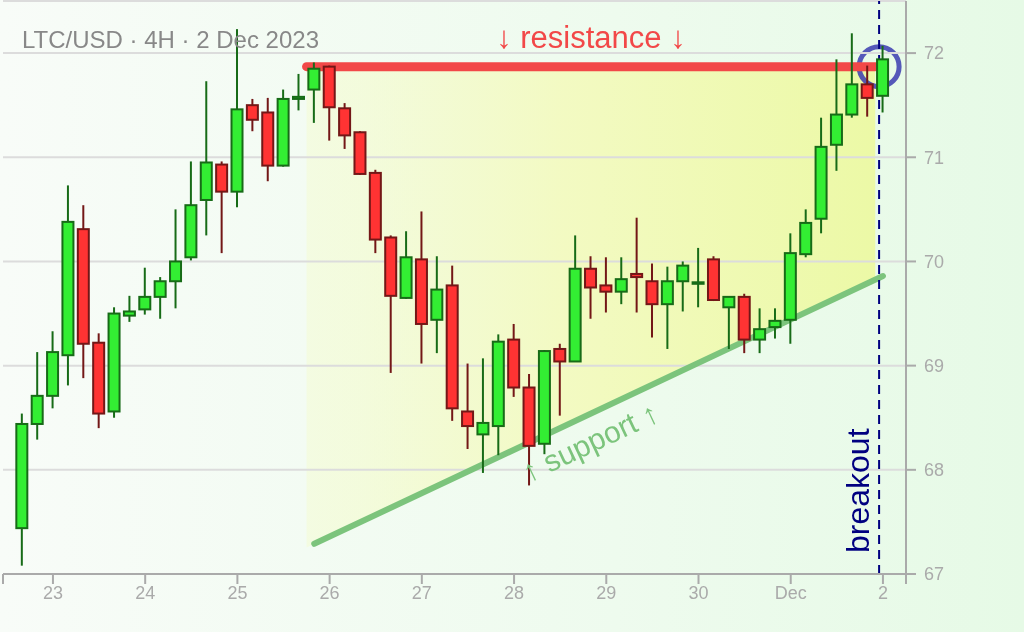 The height and width of the screenshot is (632, 1024). I want to click on y-tick-label: 68, so click(934, 470).